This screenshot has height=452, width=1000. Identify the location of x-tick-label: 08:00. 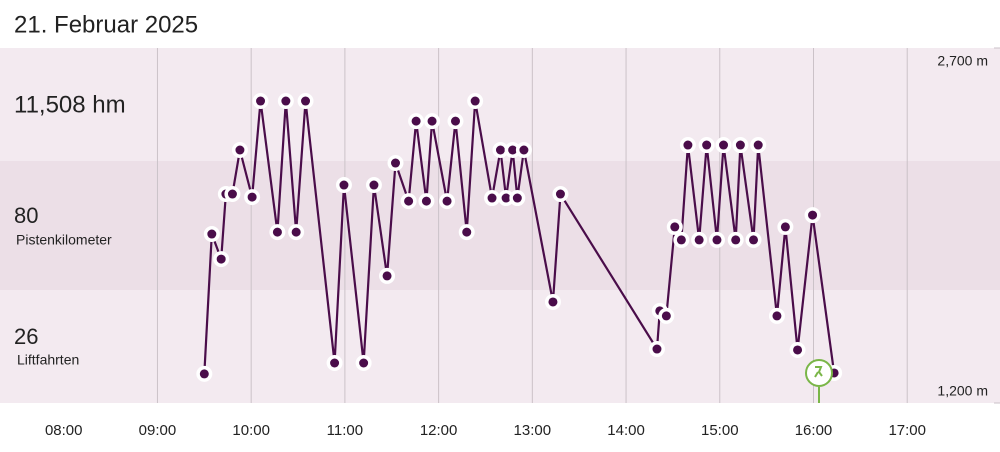
(64, 430).